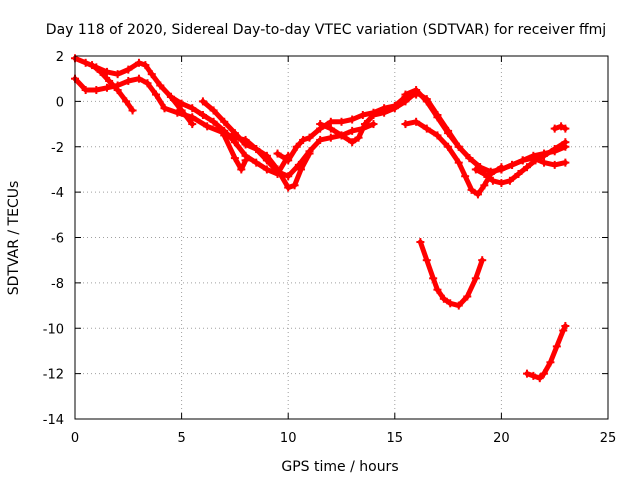 This screenshot has width=640, height=480. What do you see at coordinates (288, 438) in the screenshot?
I see `x-tick-label: 10` at bounding box center [288, 438].